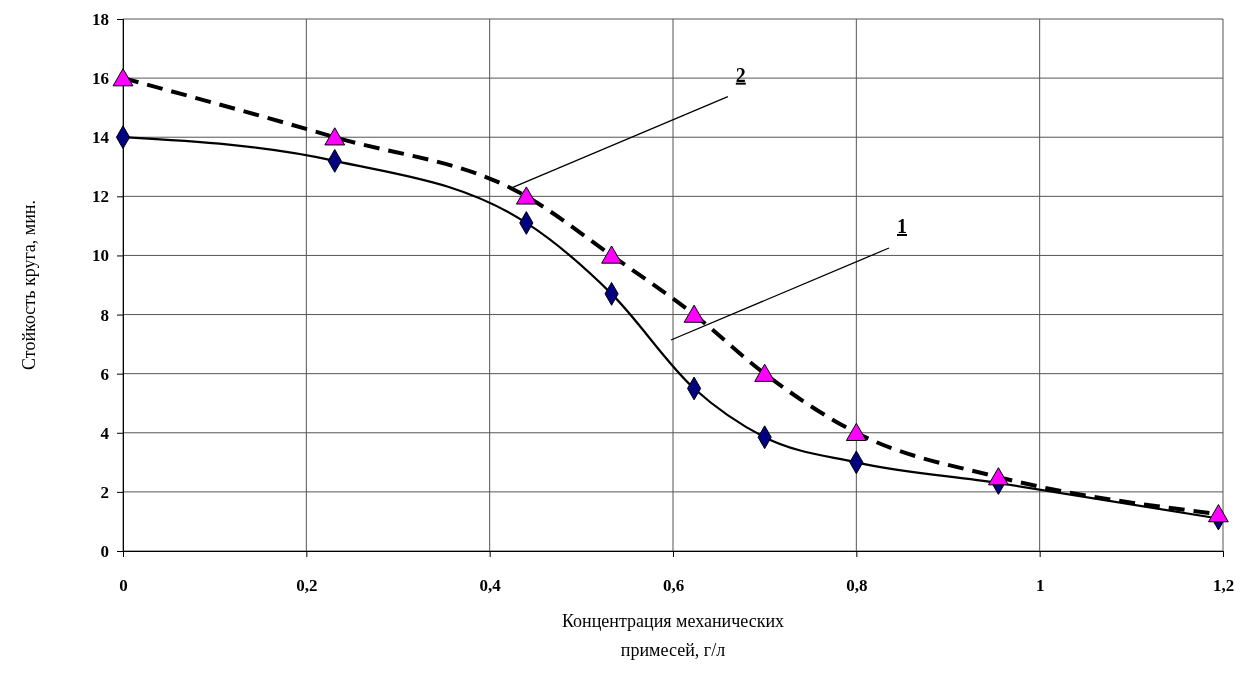 Image resolution: width=1243 pixels, height=682 pixels. Describe the element at coordinates (104, 315) in the screenshot. I see `y-tick-label: 8` at that location.